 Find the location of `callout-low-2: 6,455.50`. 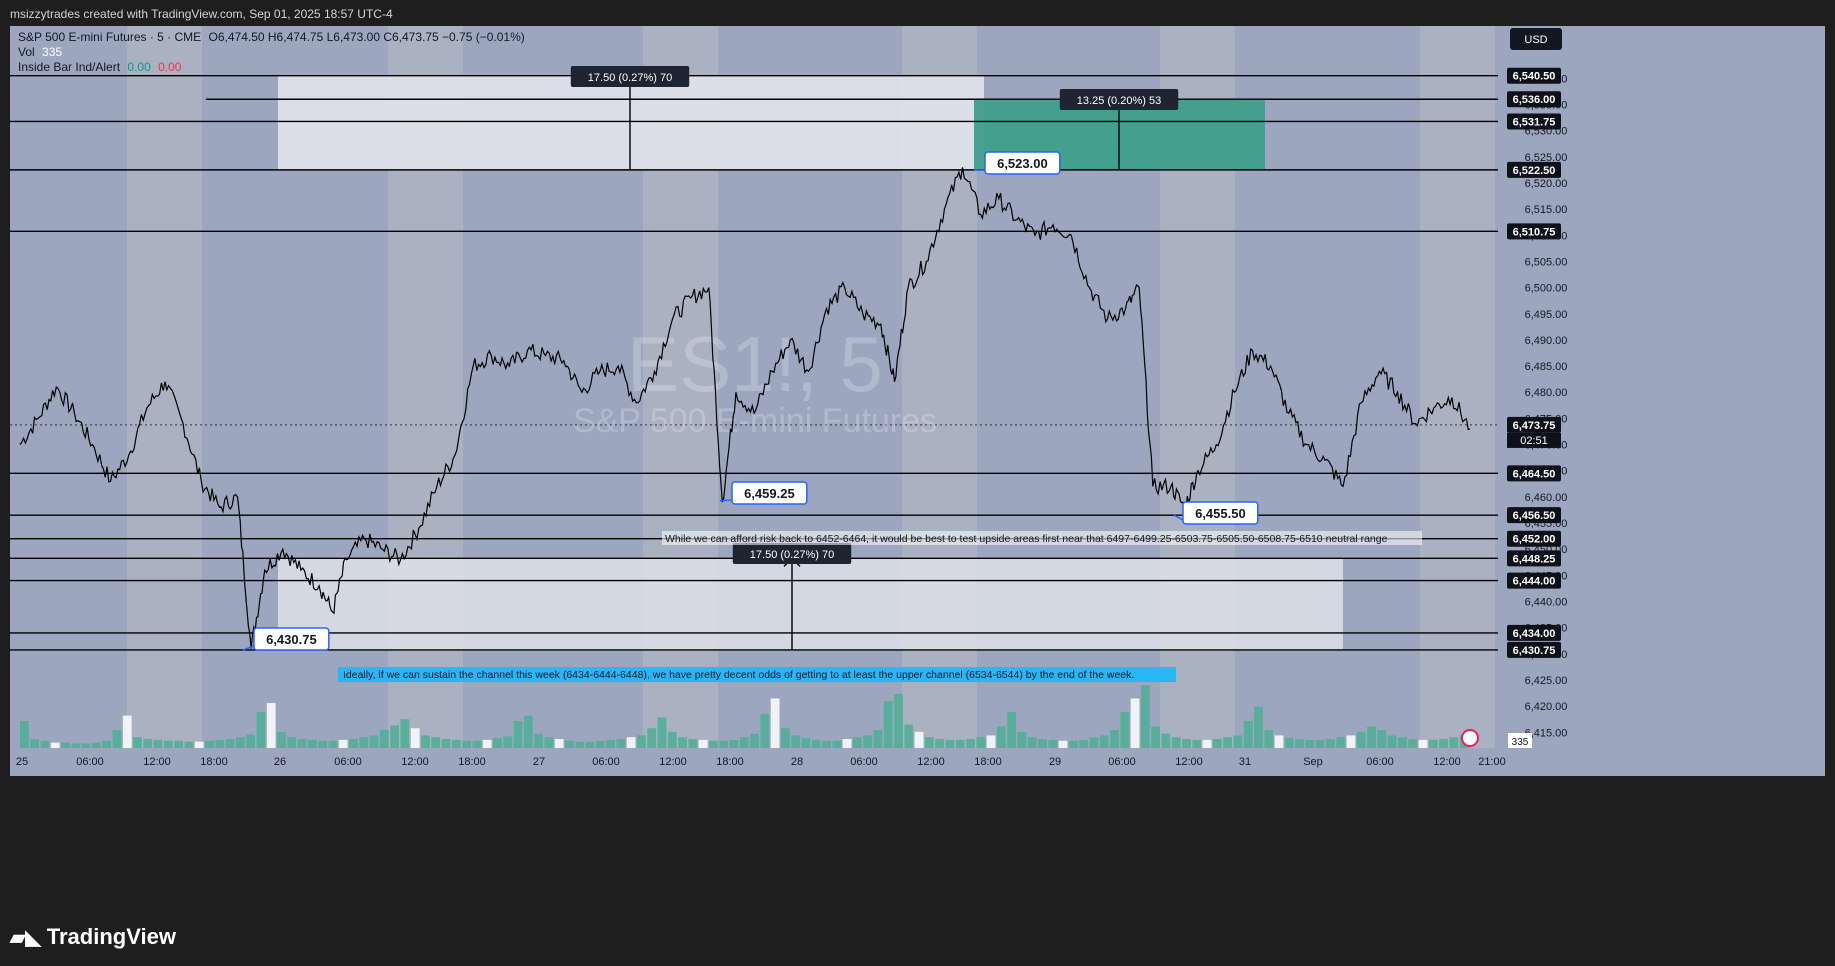

callout-low-2: 6,455.50 is located at coordinates (1220, 513).